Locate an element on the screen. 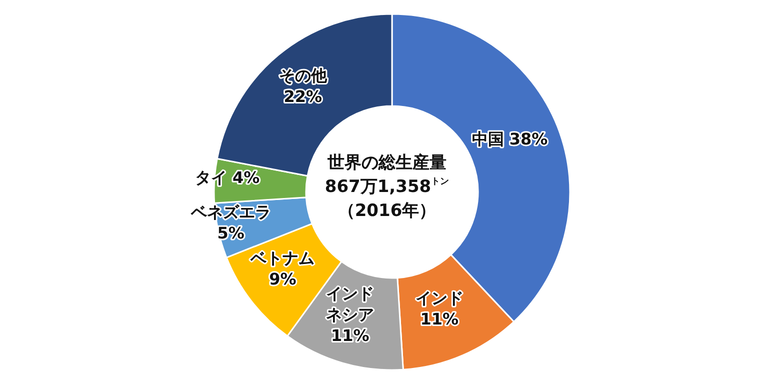 This screenshot has height=374, width=760. data-label: 22% is located at coordinates (303, 96).